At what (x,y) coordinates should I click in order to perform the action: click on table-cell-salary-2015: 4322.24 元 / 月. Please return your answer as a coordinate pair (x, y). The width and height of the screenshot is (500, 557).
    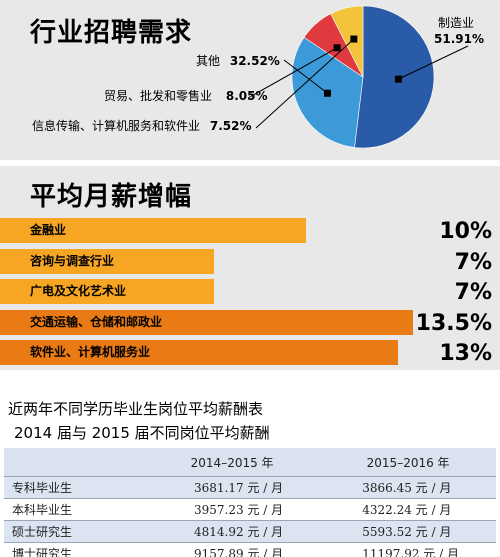
    Looking at the image, I should click on (408, 509).